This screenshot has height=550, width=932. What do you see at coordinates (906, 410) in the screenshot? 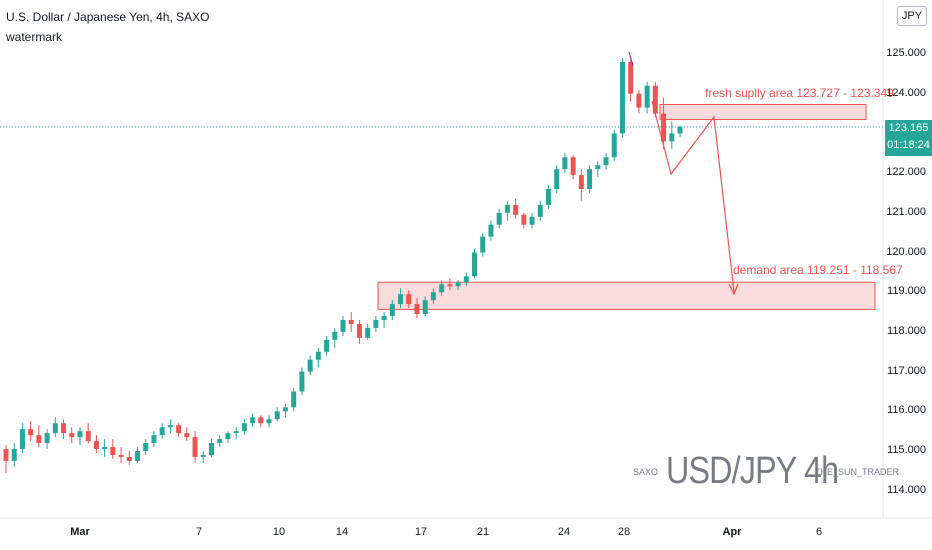
I see `price-tick-label: 116.000` at bounding box center [906, 410].